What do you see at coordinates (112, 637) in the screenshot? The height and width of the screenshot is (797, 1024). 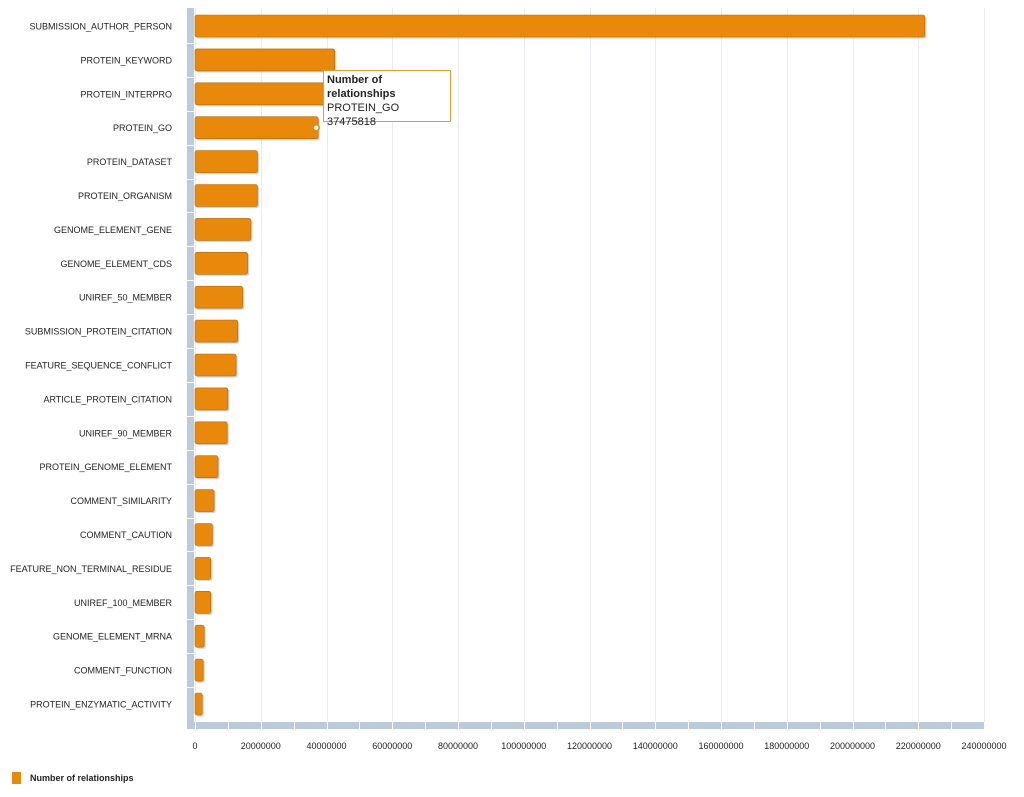 I see `category-label: GENOME_ELEMENT_MRNA` at bounding box center [112, 637].